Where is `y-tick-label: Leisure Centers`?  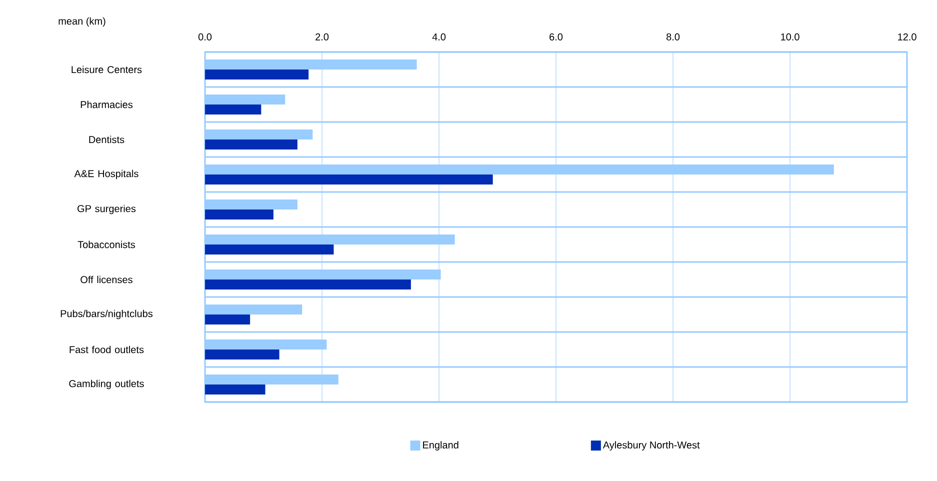 y-tick-label: Leisure Centers is located at coordinates (107, 70).